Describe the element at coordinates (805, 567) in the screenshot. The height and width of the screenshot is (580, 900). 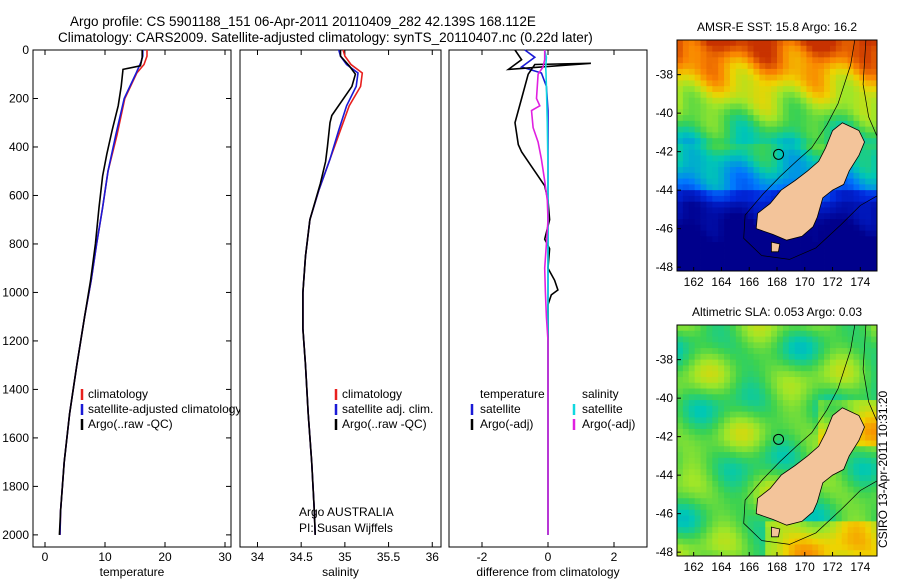
I see `map-x-tick-label: 170` at that location.